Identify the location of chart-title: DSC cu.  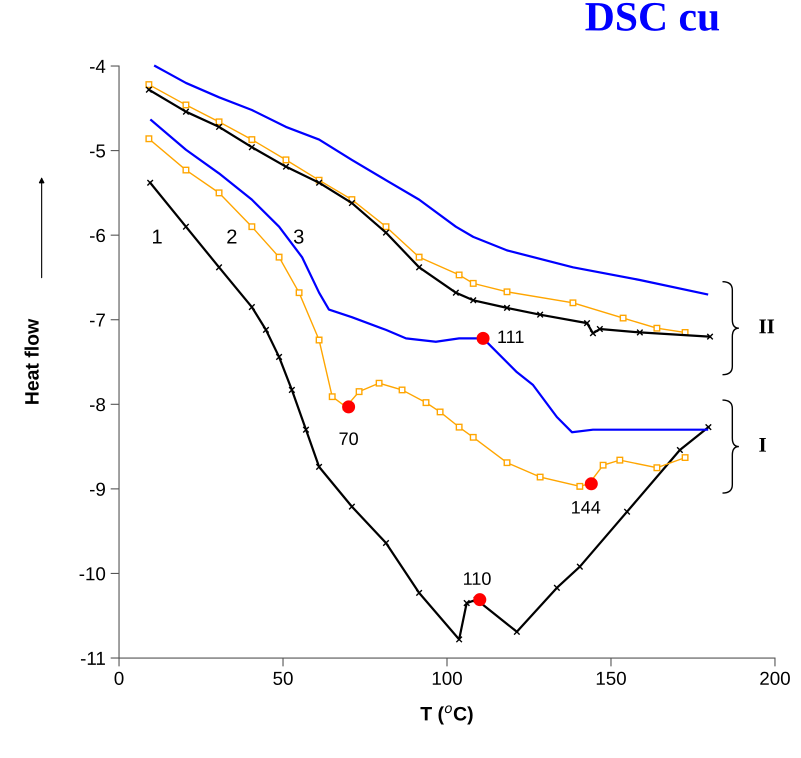
(652, 16).